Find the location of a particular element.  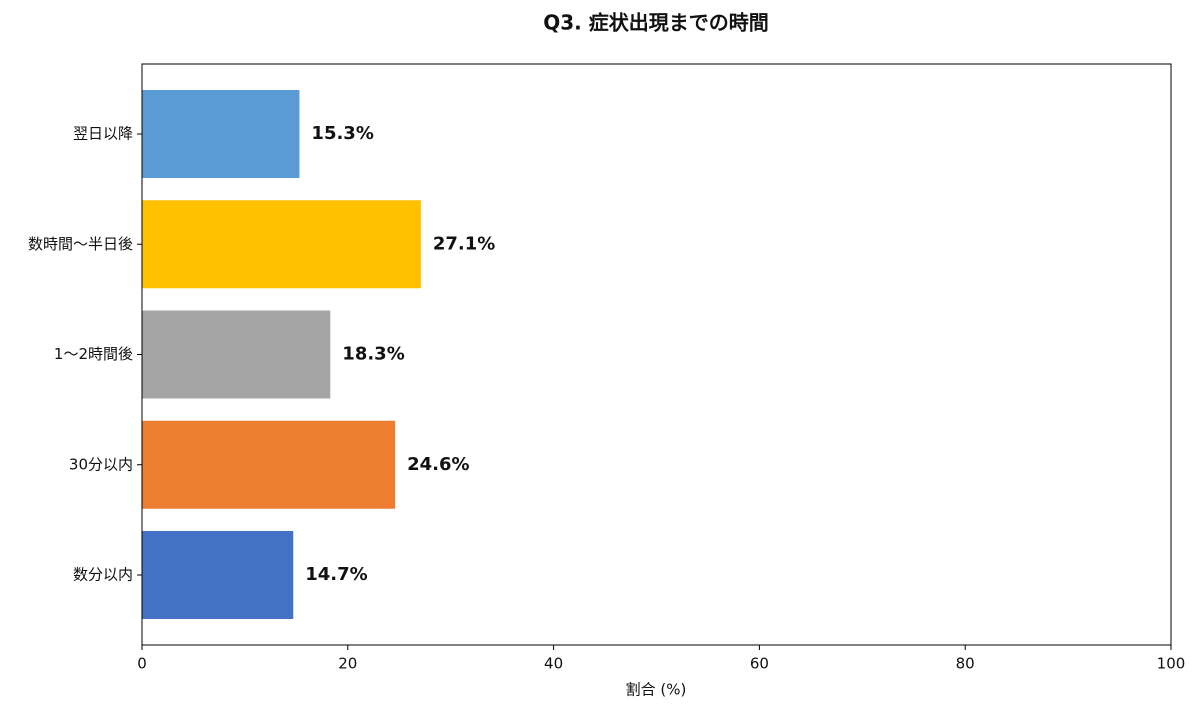

value-label: 14.7% is located at coordinates (336, 574).